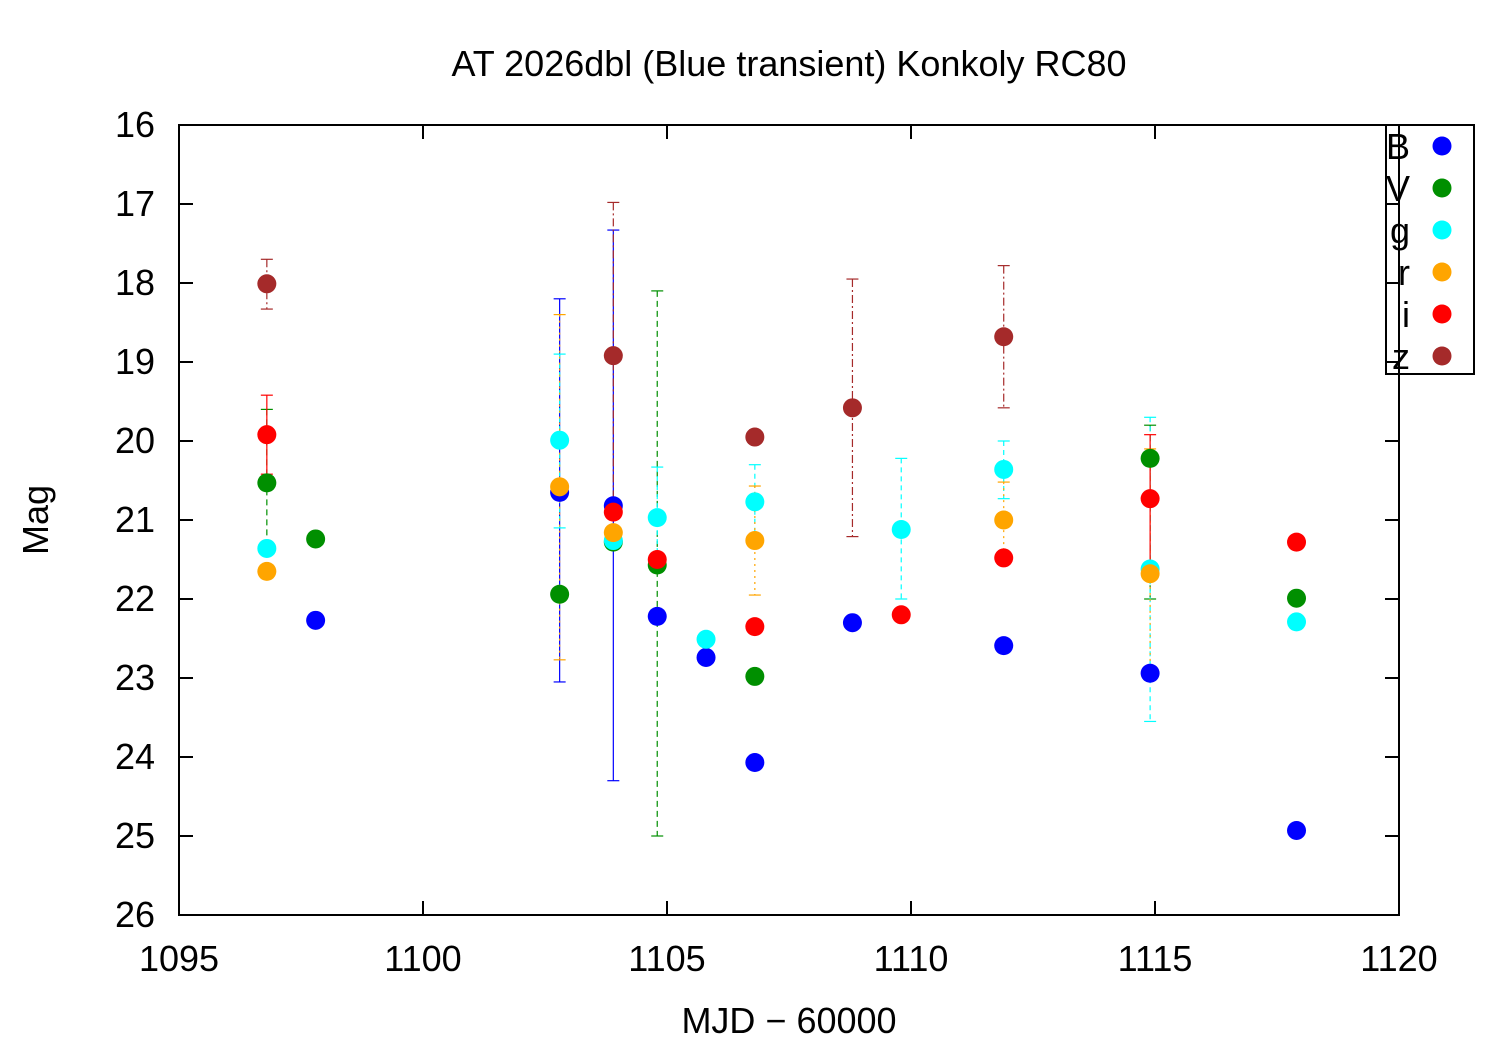 The height and width of the screenshot is (1050, 1500). What do you see at coordinates (666, 958) in the screenshot?
I see `x-tick-label: 1105` at bounding box center [666, 958].